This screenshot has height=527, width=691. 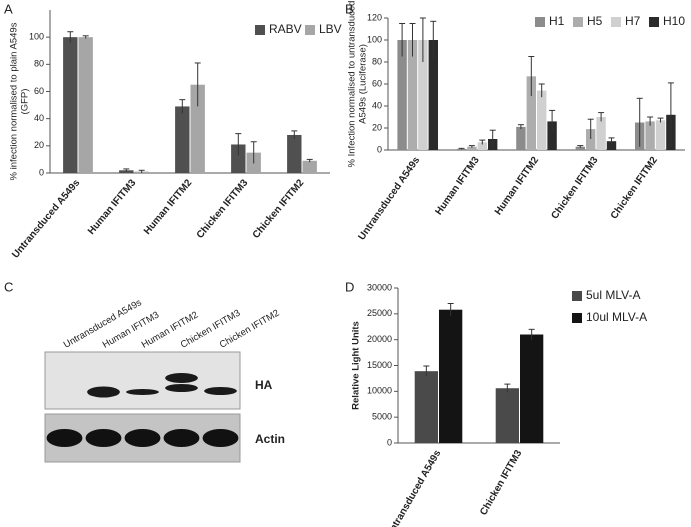 What do you see at coordinates (352, 84) in the screenshot?
I see `y-axis-title: % Infection normalised to untransduced` at bounding box center [352, 84].